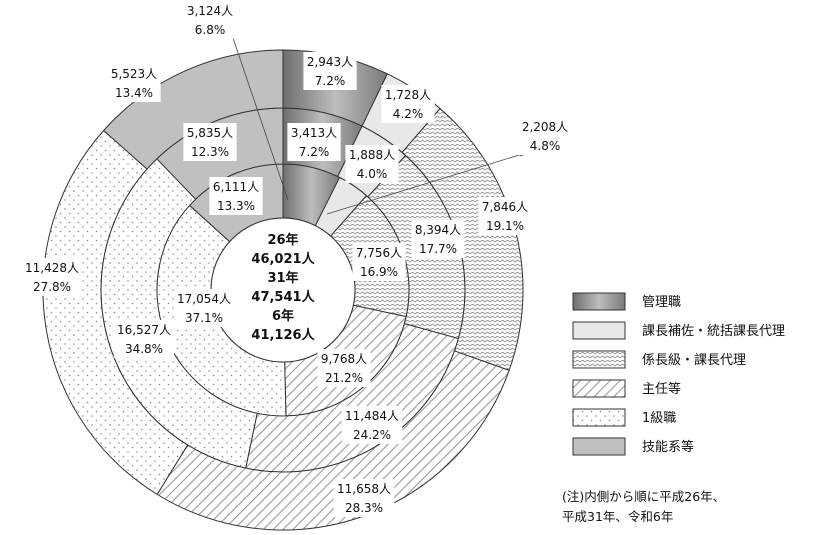 The image size is (818, 535). Describe the element at coordinates (283, 259) in the screenshot. I see `center-text-2: 46,021人` at that location.